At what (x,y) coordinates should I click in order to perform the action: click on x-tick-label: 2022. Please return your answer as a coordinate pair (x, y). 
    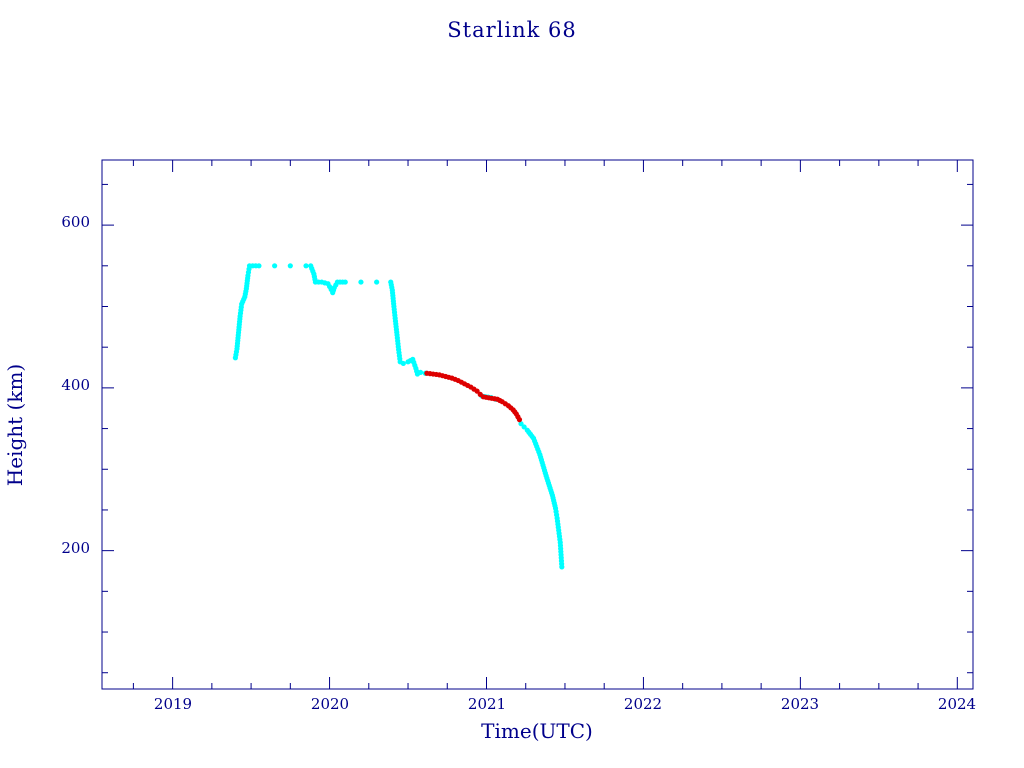
    Looking at the image, I should click on (643, 704).